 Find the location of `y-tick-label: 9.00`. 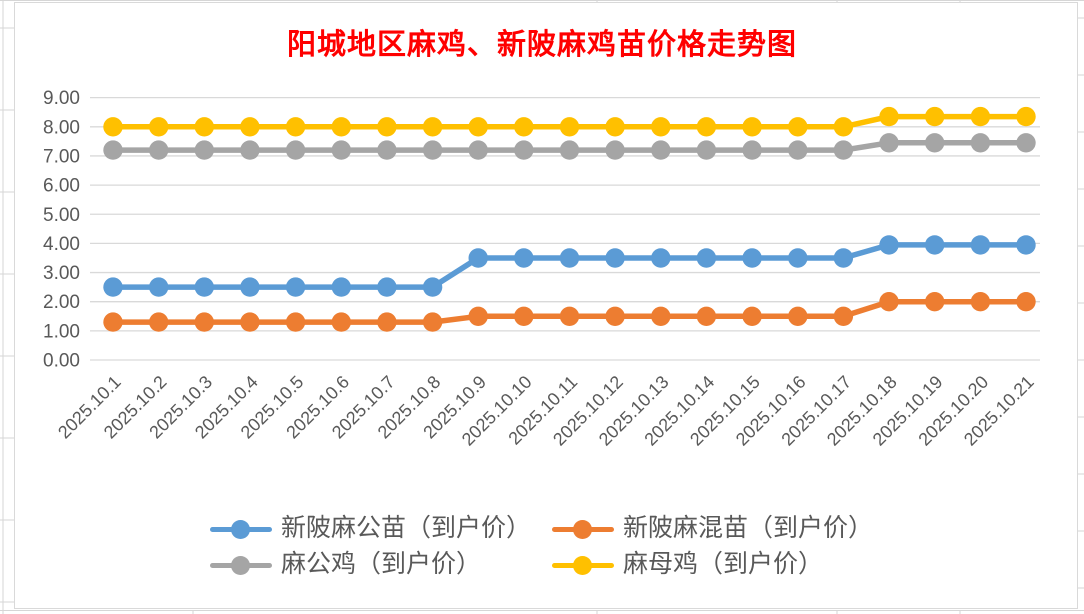

y-tick-label: 9.00 is located at coordinates (61, 98).